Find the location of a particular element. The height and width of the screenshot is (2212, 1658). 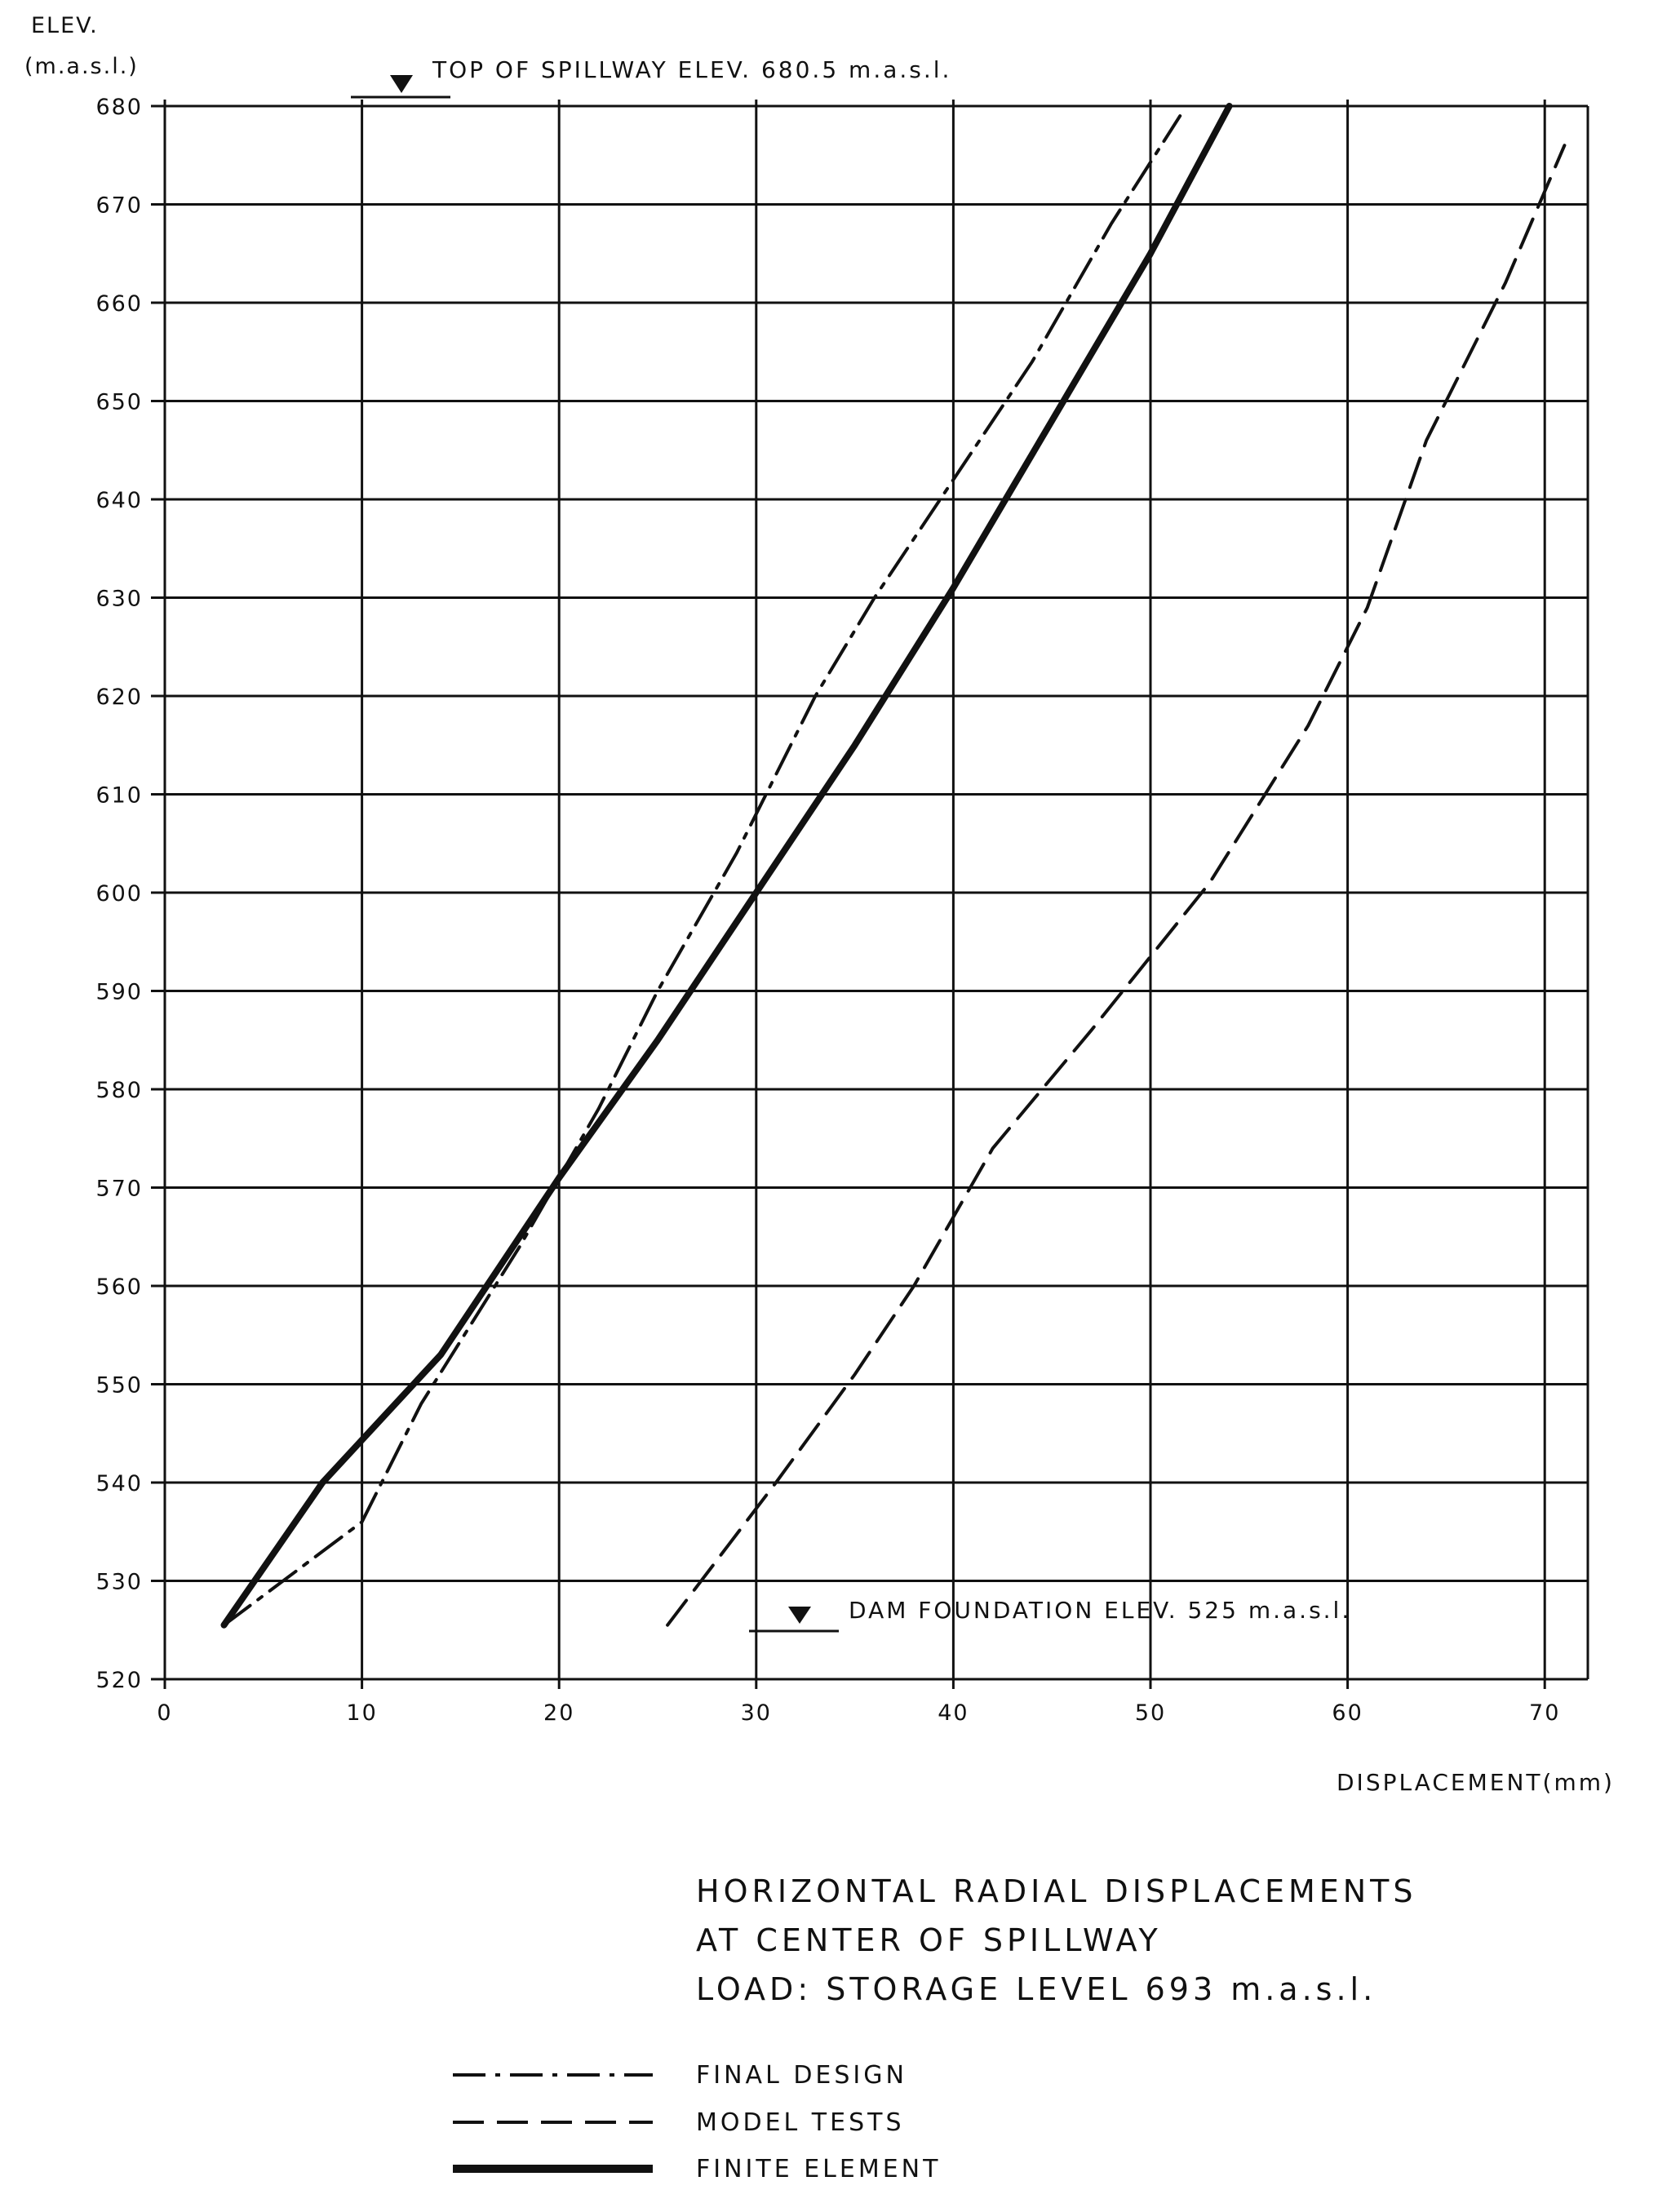

x-tick-label-60: 60 is located at coordinates (1347, 1713).